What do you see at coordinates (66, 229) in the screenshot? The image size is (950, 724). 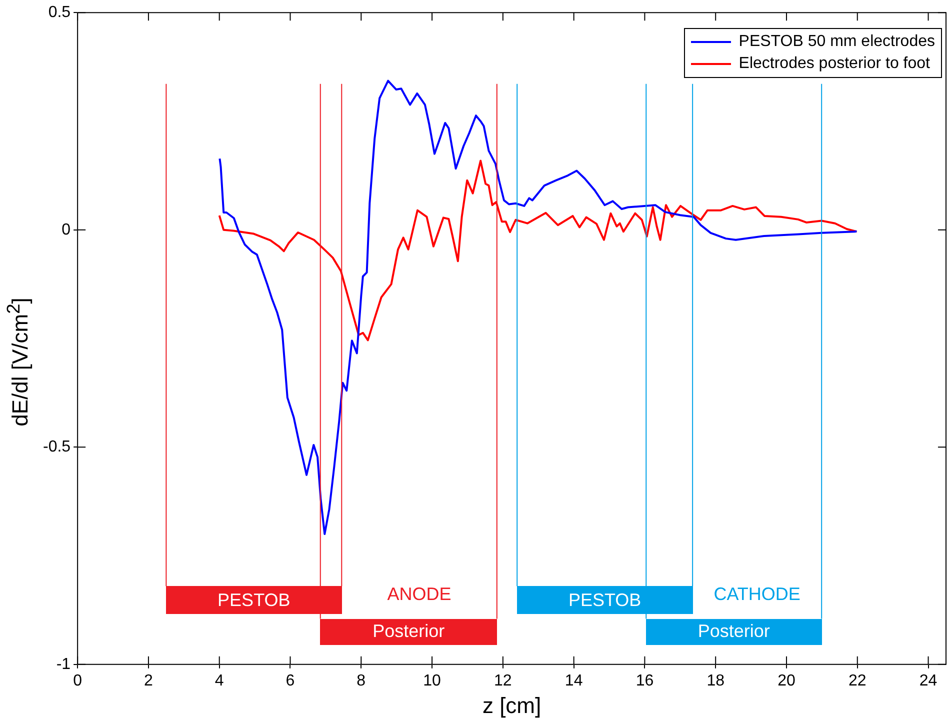 I see `y-tick-label: 0` at bounding box center [66, 229].